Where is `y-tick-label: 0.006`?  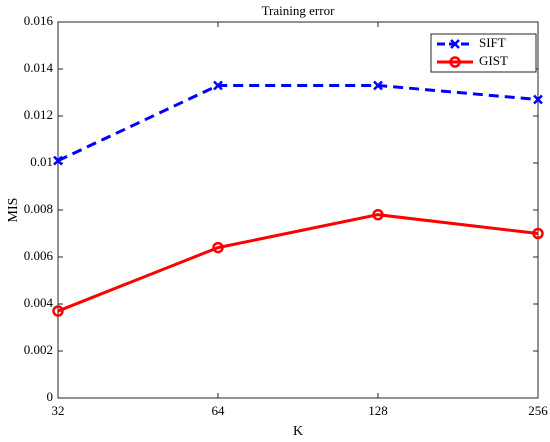
y-tick-label: 0.006 is located at coordinates (39, 255).